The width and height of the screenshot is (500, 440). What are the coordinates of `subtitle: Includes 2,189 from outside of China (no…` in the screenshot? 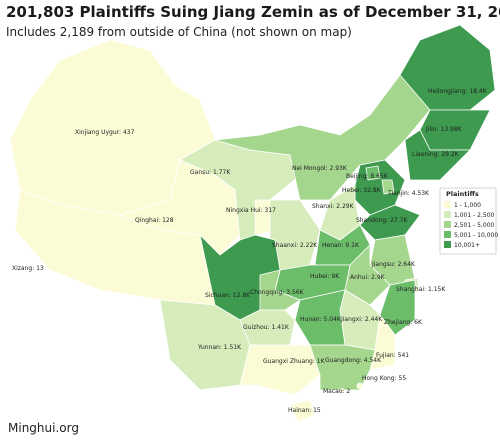 It's located at (179, 32).